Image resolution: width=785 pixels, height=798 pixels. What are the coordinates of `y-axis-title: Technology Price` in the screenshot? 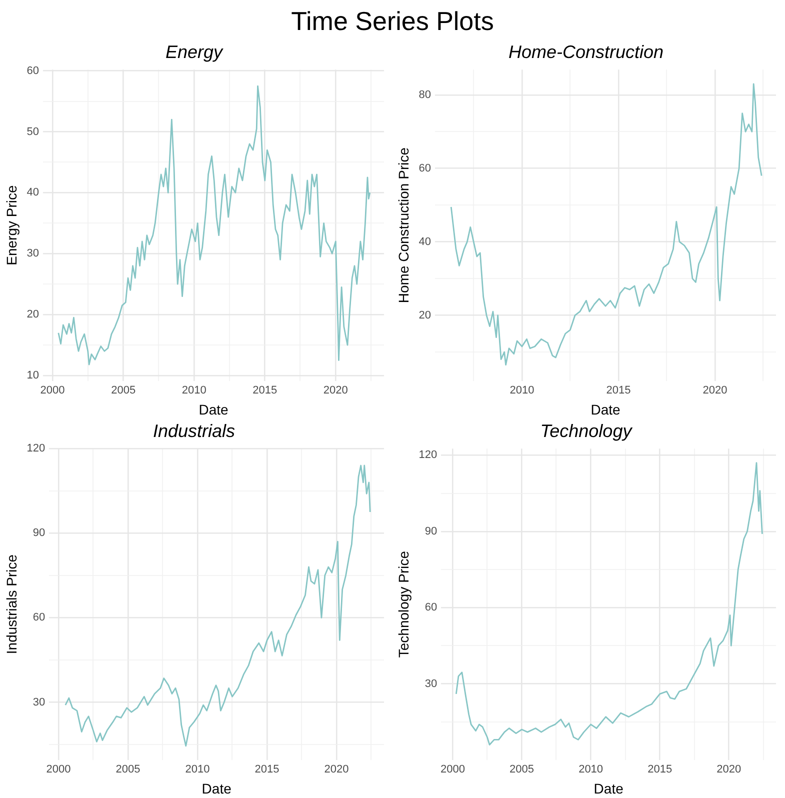 It's located at (403, 604).